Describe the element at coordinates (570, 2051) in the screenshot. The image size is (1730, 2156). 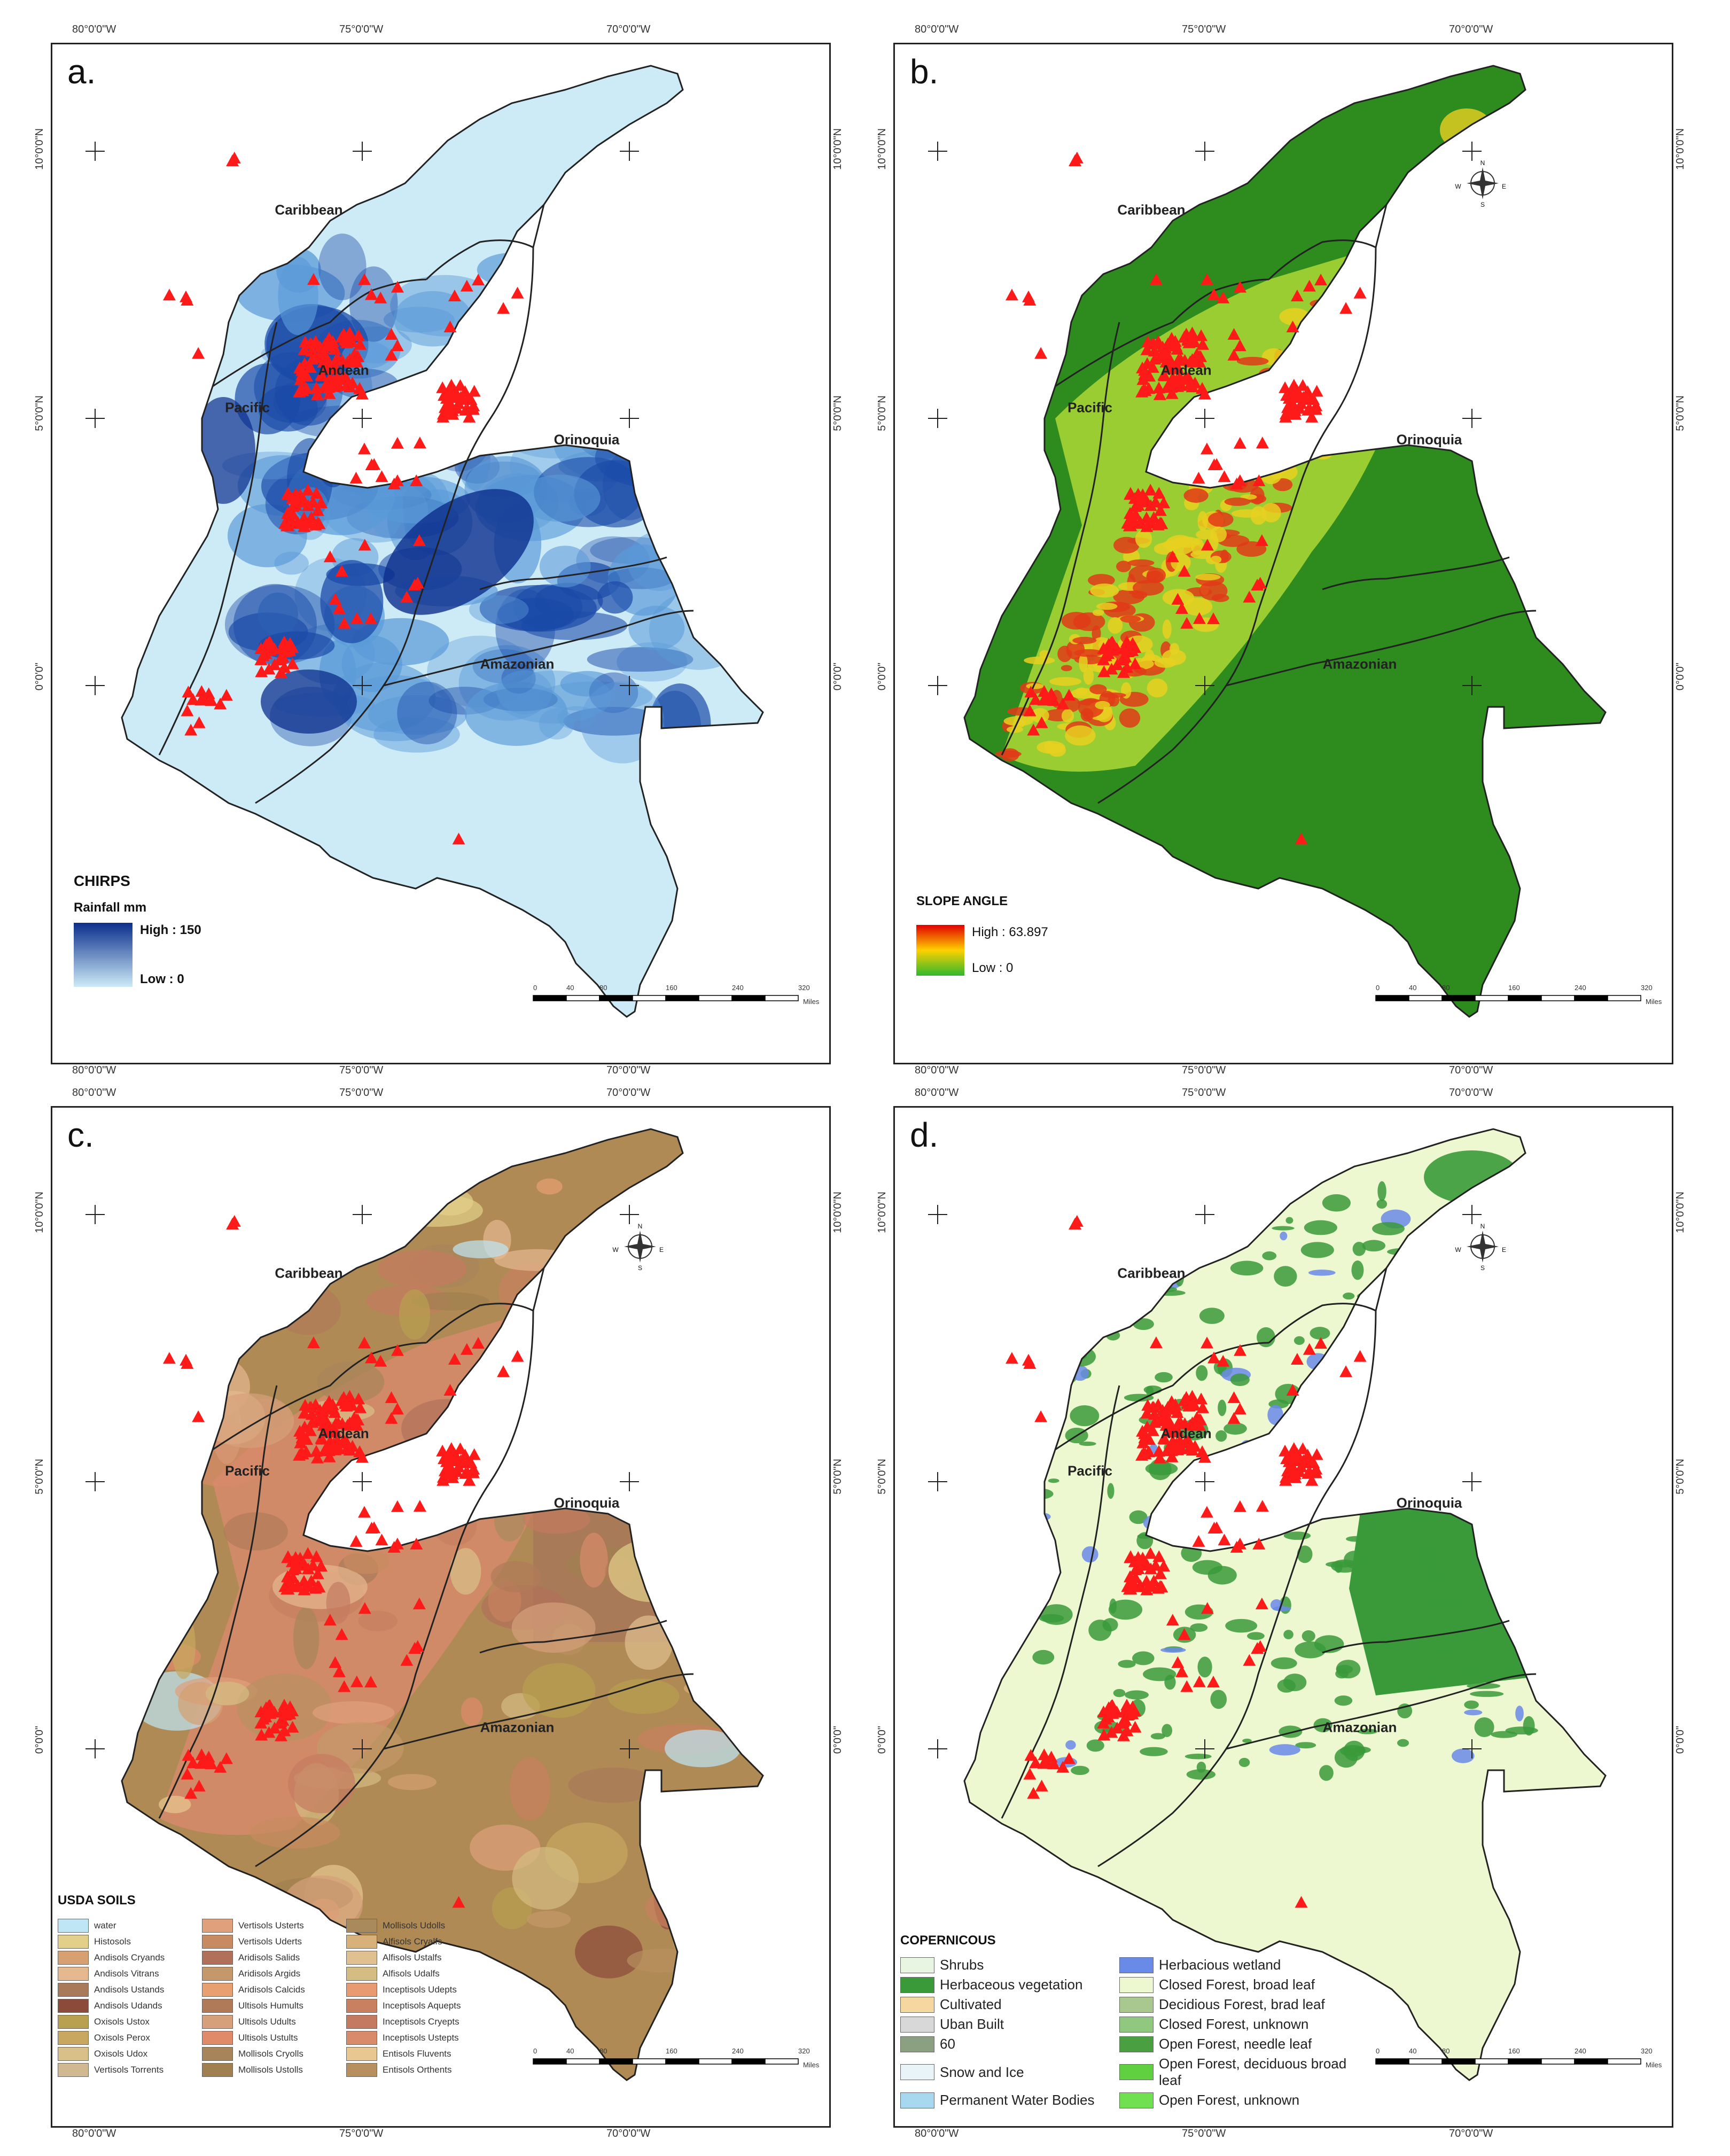
I see `scale-tick: 40` at that location.